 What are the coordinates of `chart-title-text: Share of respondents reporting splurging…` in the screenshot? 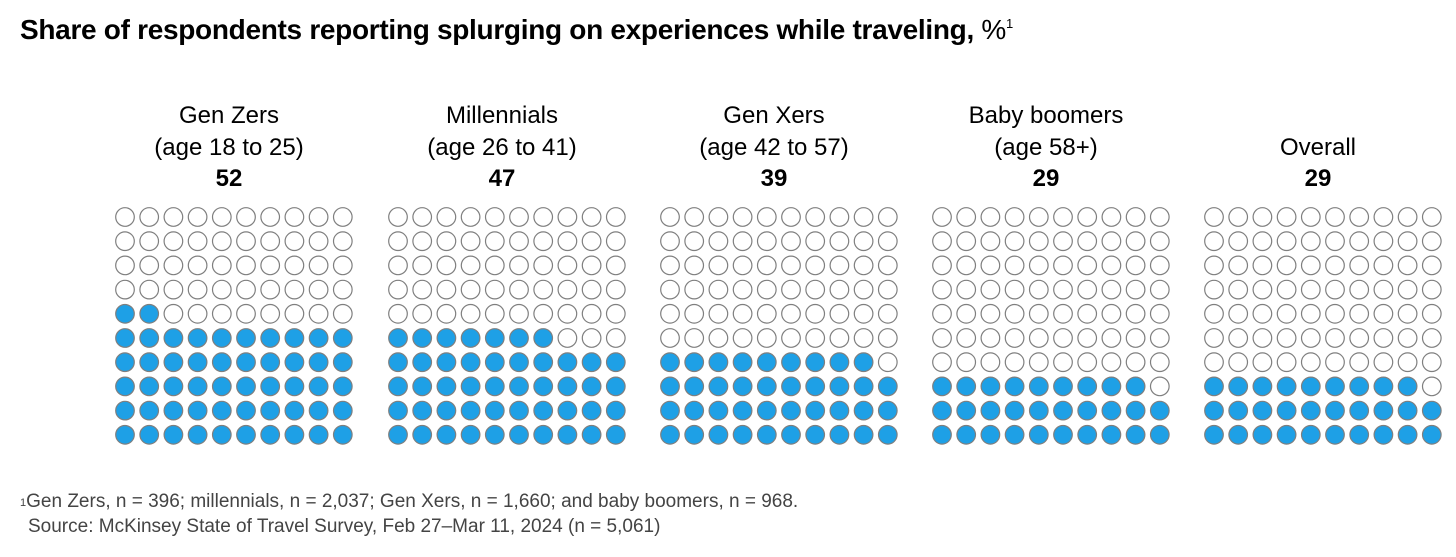 It's located at (497, 29).